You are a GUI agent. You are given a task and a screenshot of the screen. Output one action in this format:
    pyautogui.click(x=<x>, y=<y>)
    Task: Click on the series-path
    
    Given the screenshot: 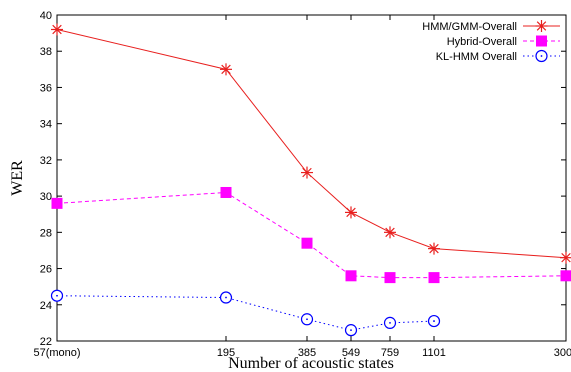 What is the action you would take?
    pyautogui.click(x=245, y=313)
    